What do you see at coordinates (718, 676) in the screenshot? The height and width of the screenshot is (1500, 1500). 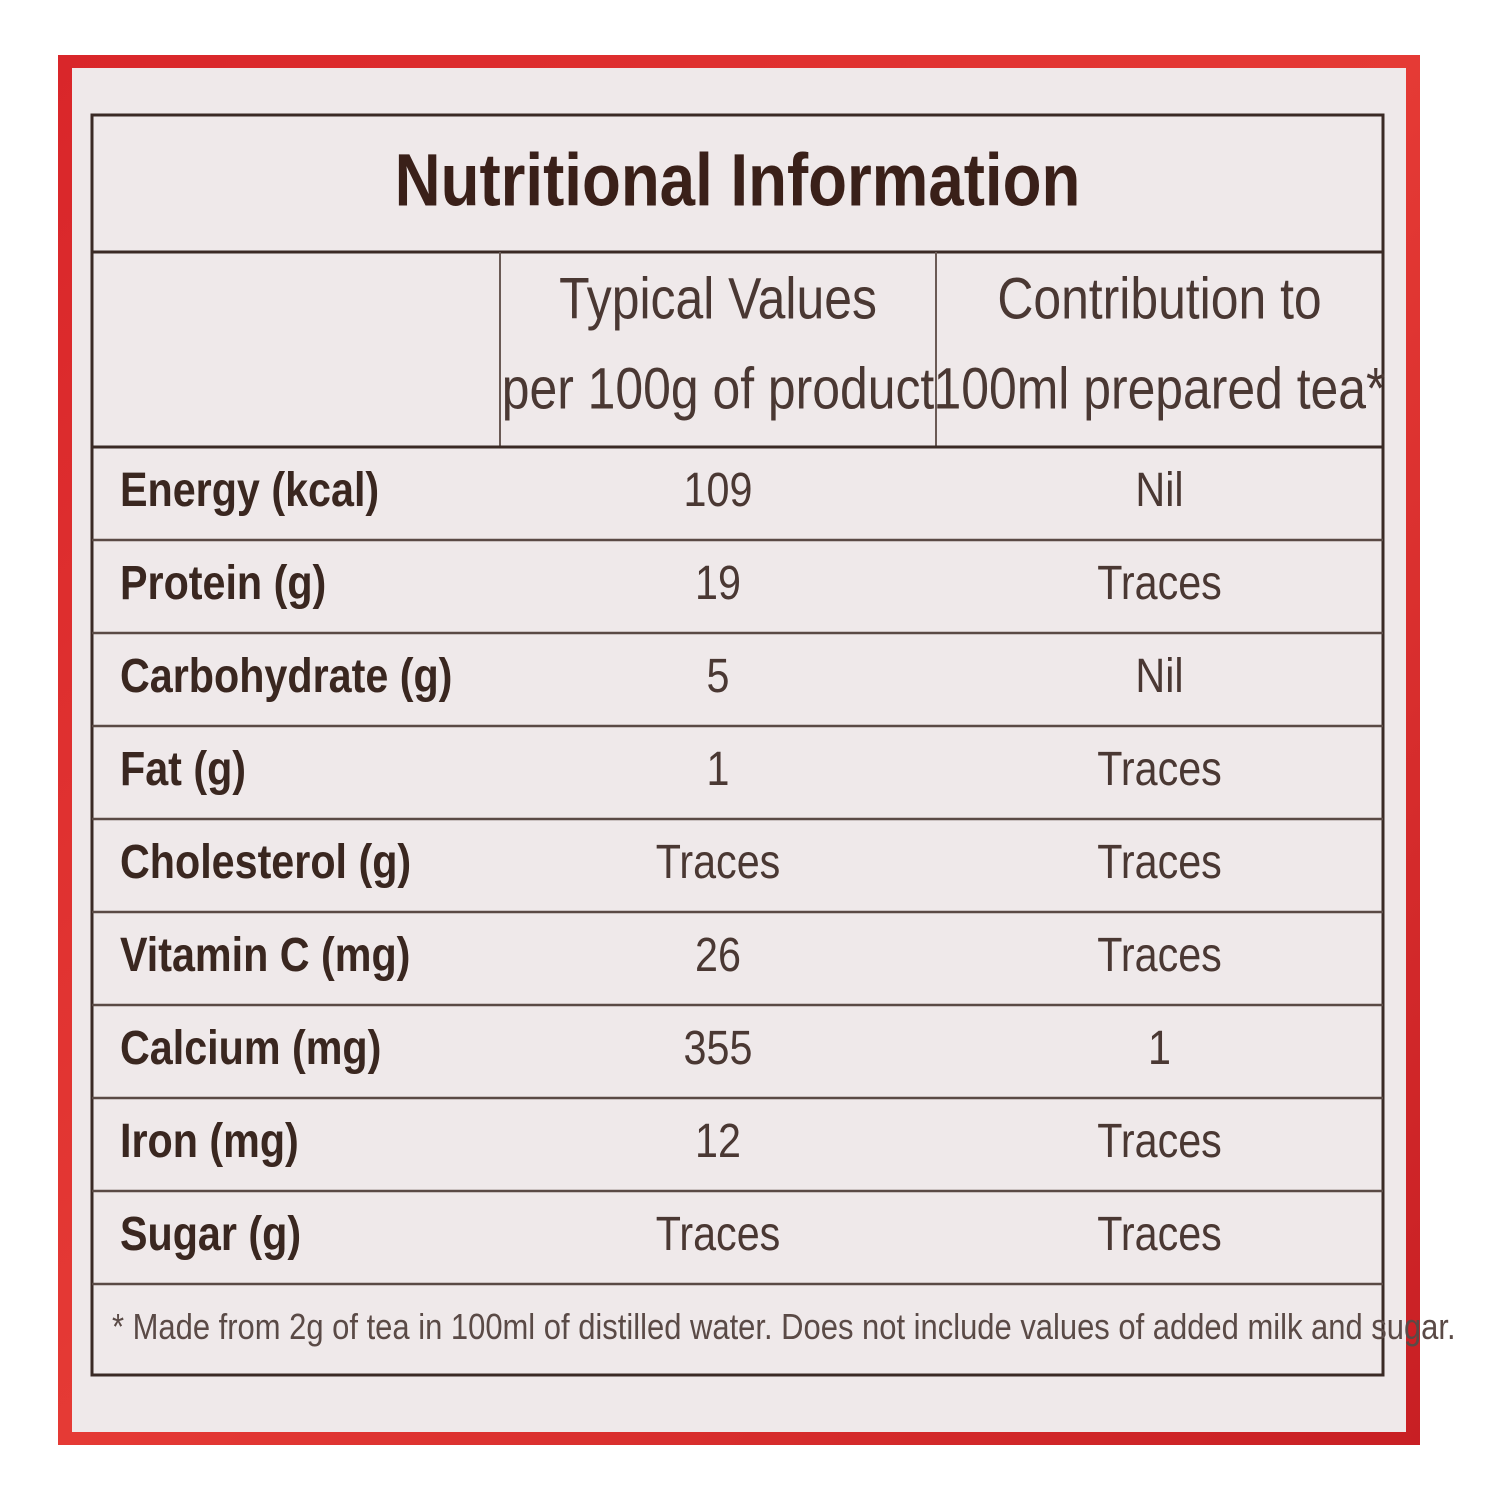 I see `typical-value: 5` at bounding box center [718, 676].